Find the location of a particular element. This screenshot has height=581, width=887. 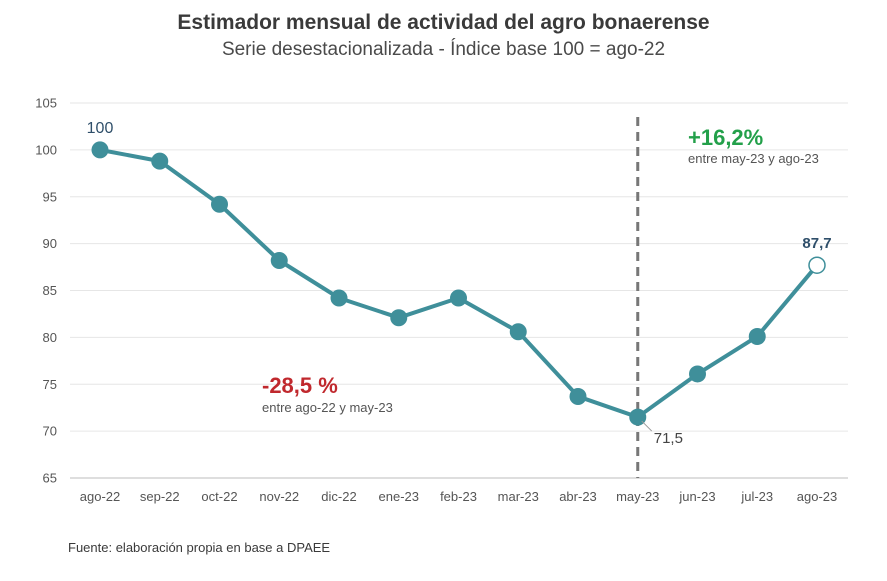

data-label-last: 87,7 is located at coordinates (816, 243).